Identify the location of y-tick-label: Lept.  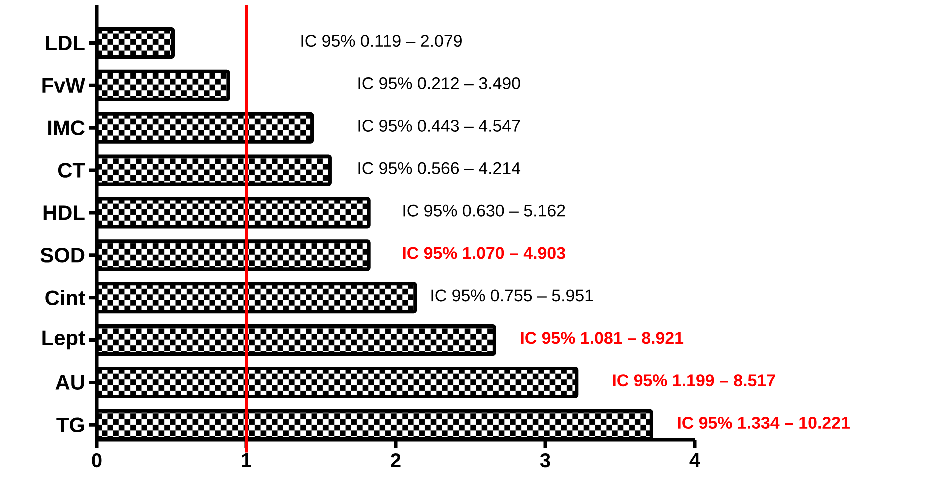
(64, 340).